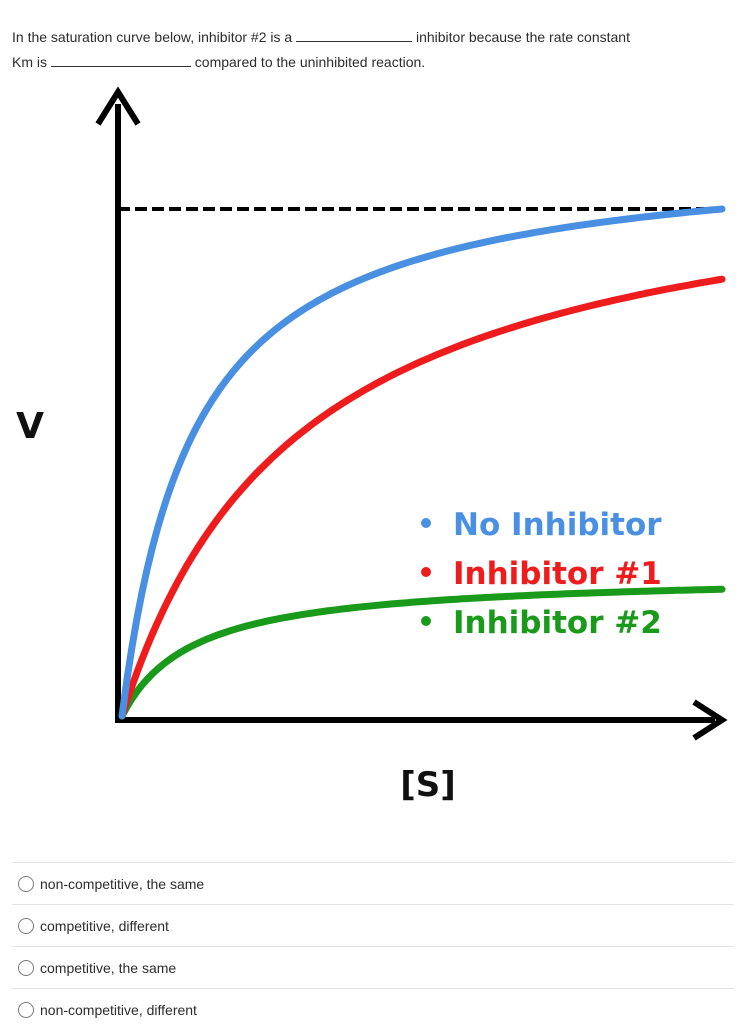 This screenshot has width=742, height=1024. Describe the element at coordinates (521, 37) in the screenshot. I see `question-part-2: inhibitor because the rate constant` at that location.